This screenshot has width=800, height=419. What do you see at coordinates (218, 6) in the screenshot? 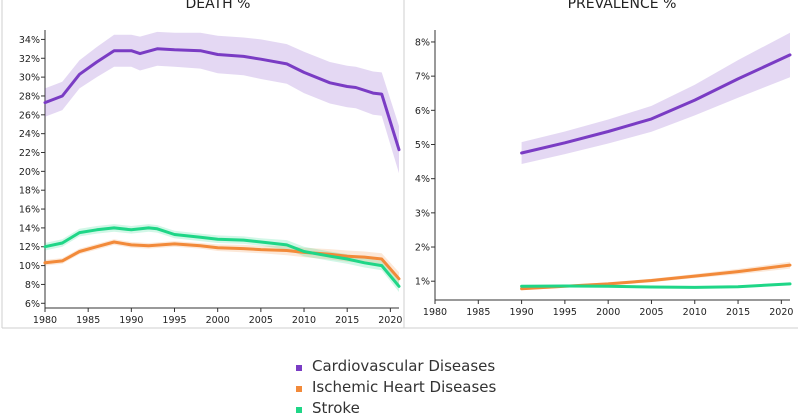
I see `chart-title: DEATH %` at bounding box center [218, 6].